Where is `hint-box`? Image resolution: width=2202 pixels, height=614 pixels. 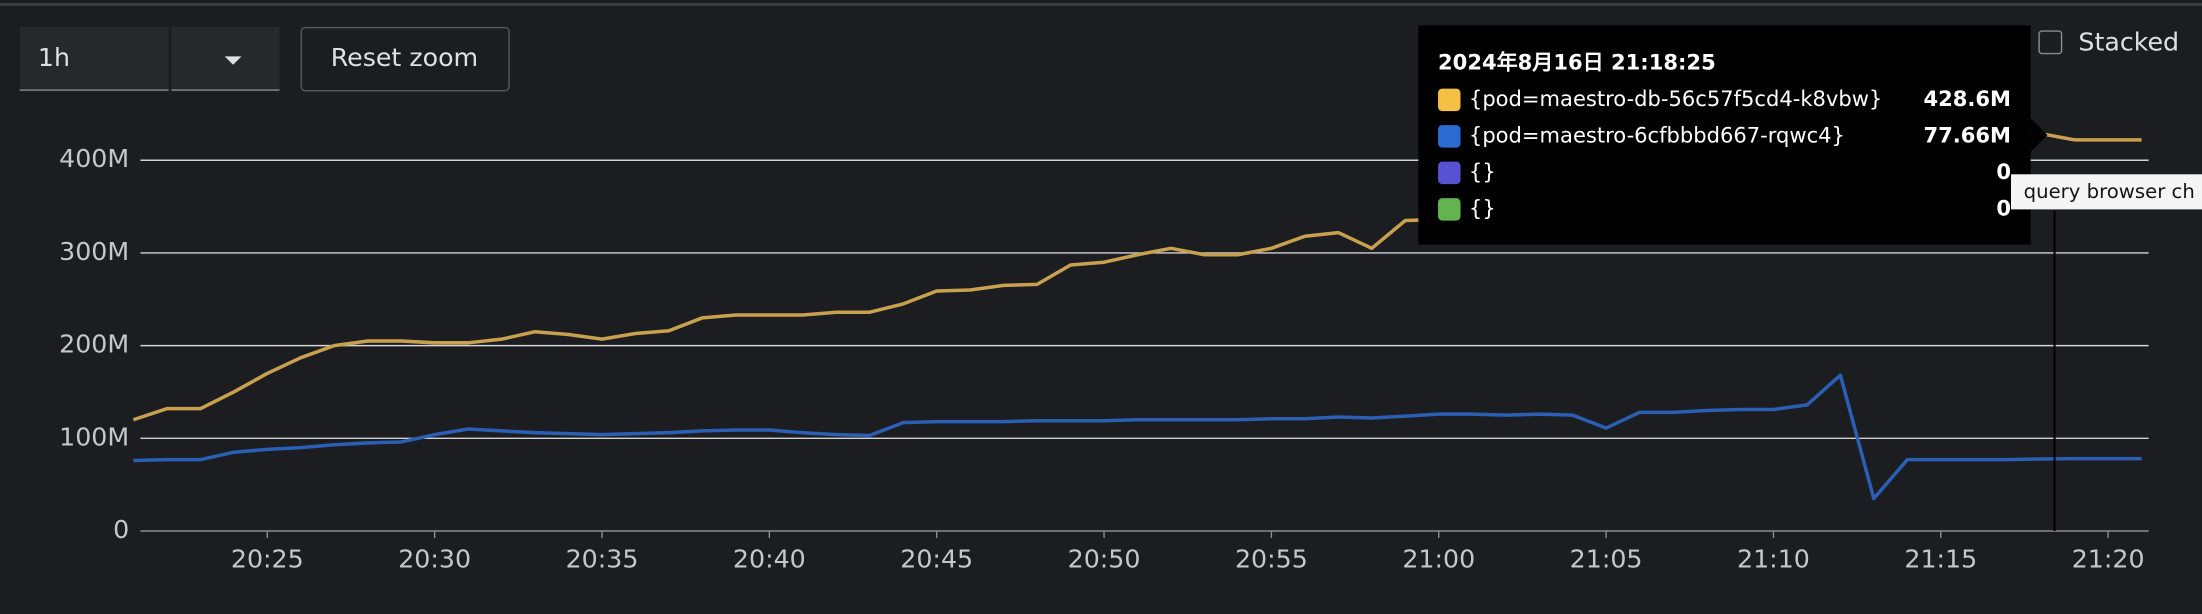 hint-box is located at coordinates (2106, 192).